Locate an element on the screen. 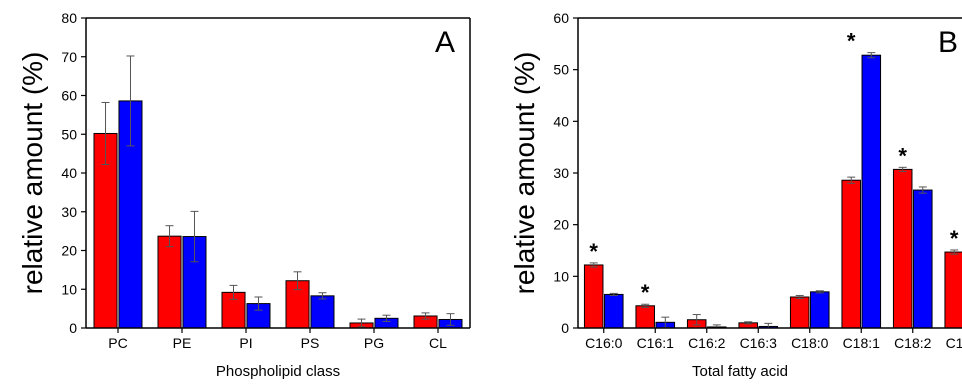  x-category-label: PI is located at coordinates (245, 343).